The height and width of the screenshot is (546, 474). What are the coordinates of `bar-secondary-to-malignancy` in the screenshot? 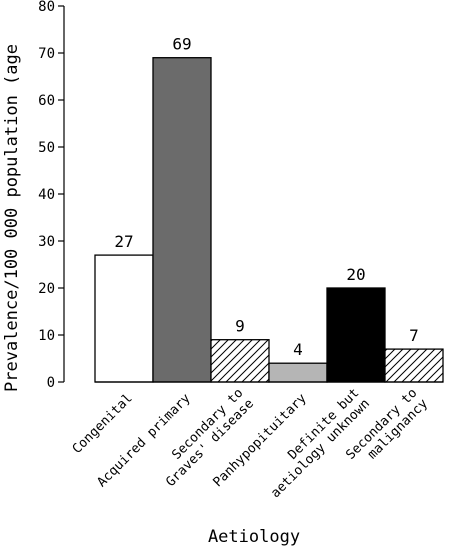 It's located at (414, 365).